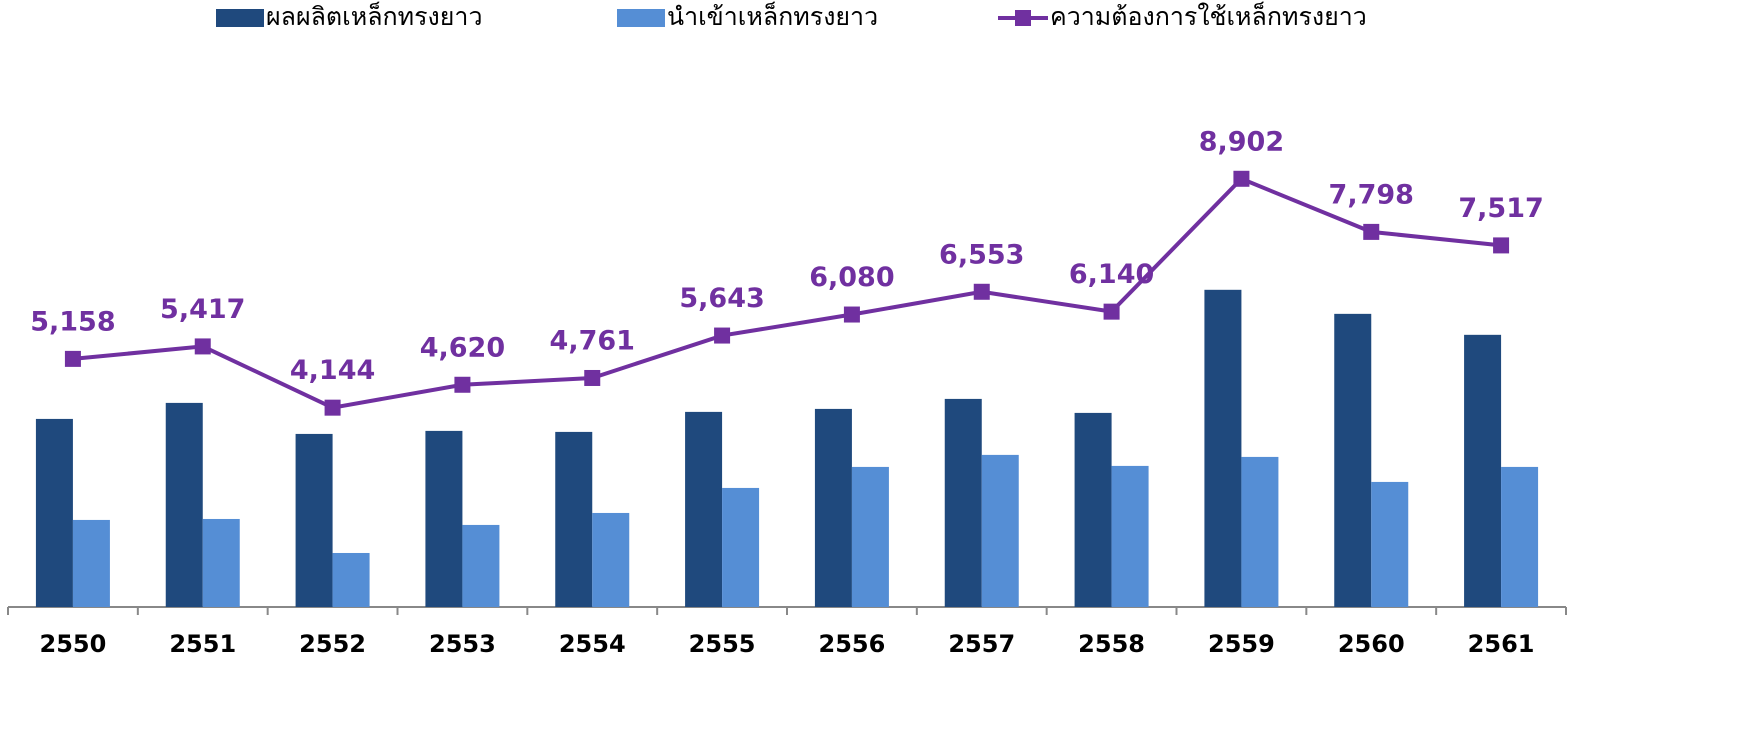  What do you see at coordinates (1241, 644) in the screenshot?
I see `x-tick-label: 2559` at bounding box center [1241, 644].